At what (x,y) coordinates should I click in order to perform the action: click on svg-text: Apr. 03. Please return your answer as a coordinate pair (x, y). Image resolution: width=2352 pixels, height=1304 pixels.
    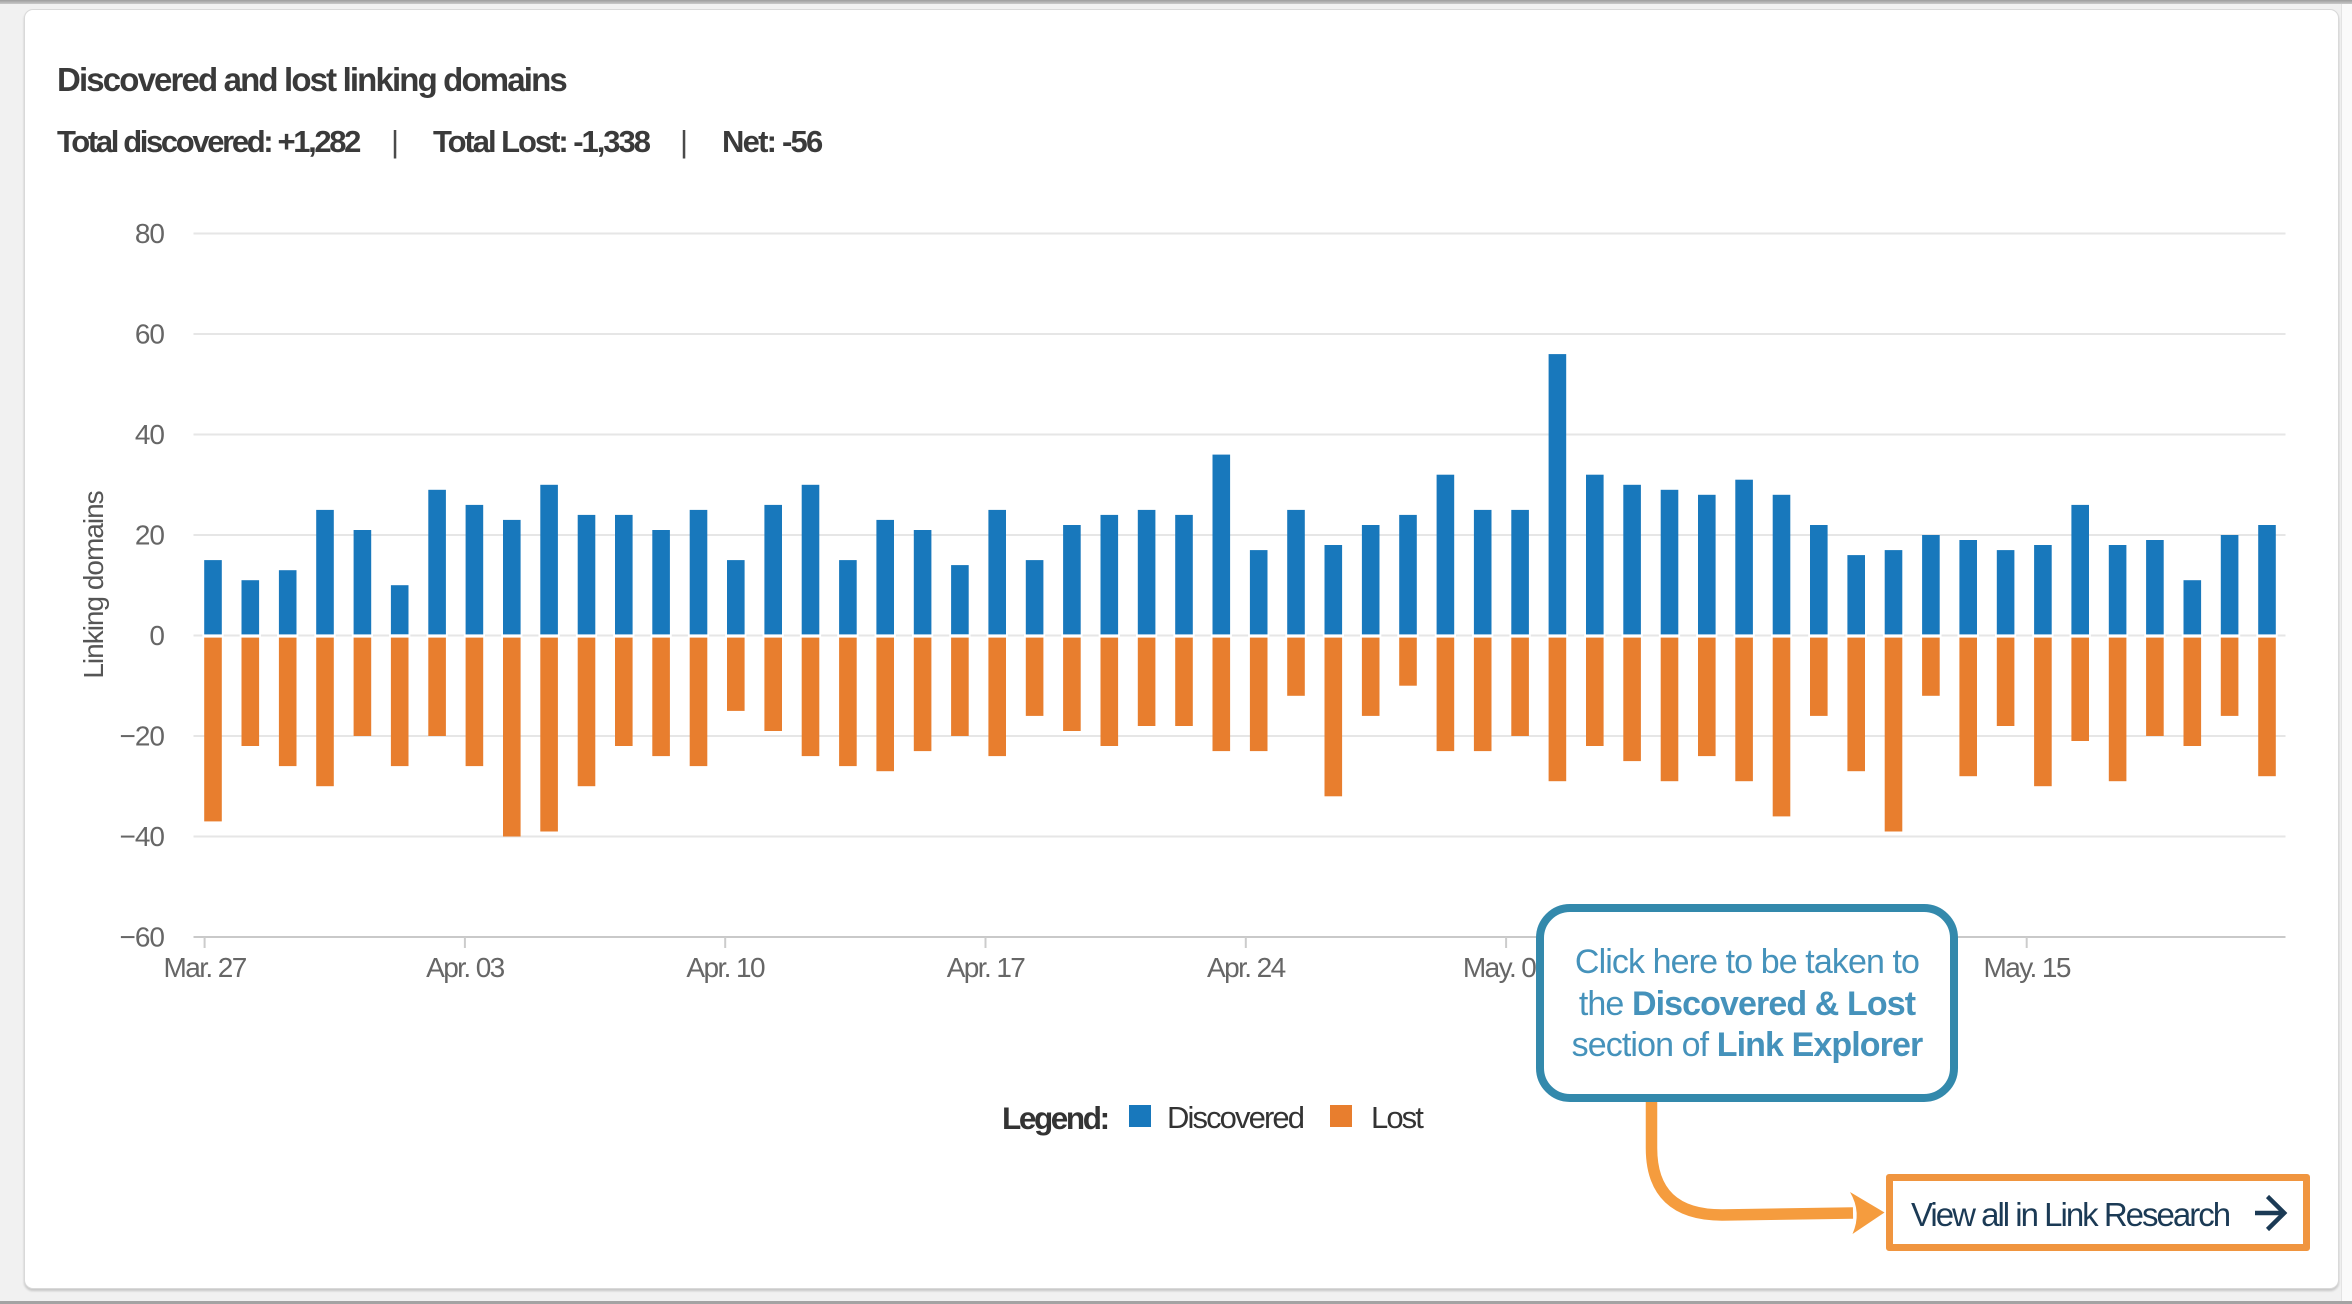
    Looking at the image, I should click on (465, 967).